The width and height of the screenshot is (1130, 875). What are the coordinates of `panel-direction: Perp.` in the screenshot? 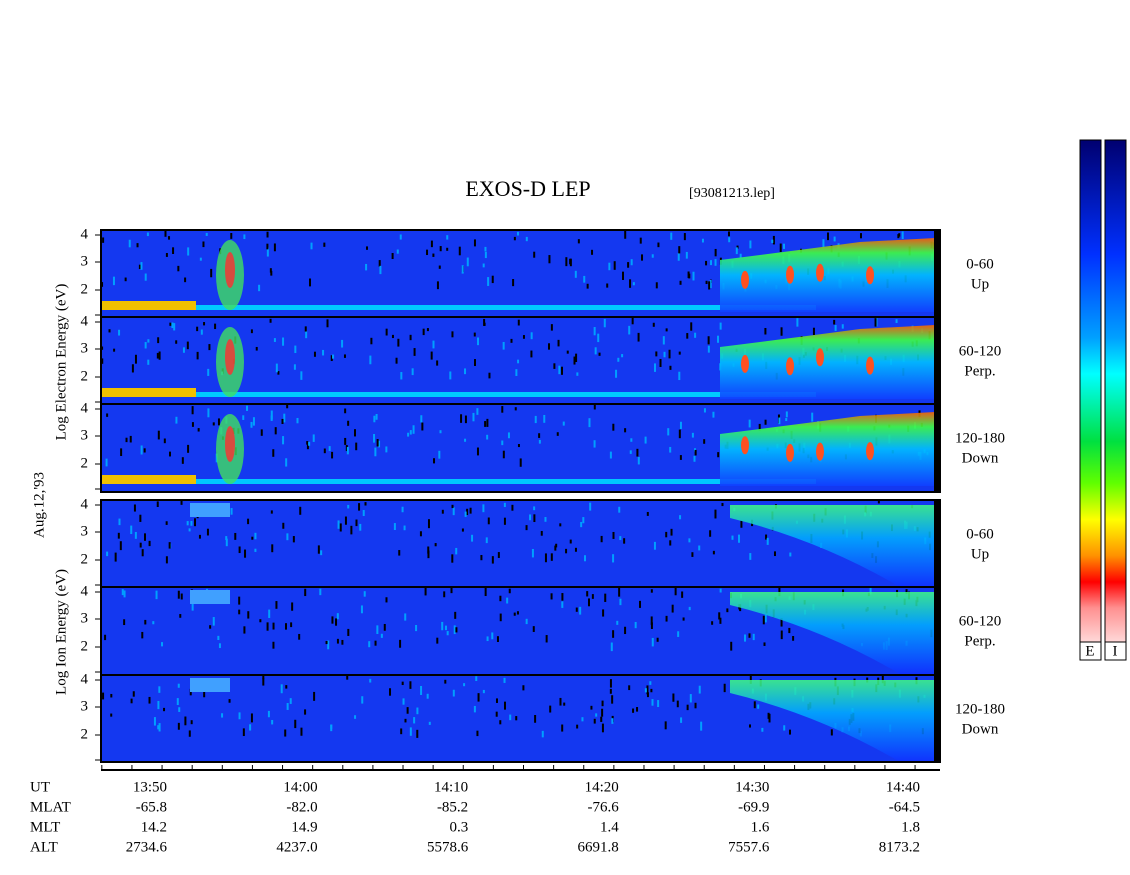 It's located at (979, 641).